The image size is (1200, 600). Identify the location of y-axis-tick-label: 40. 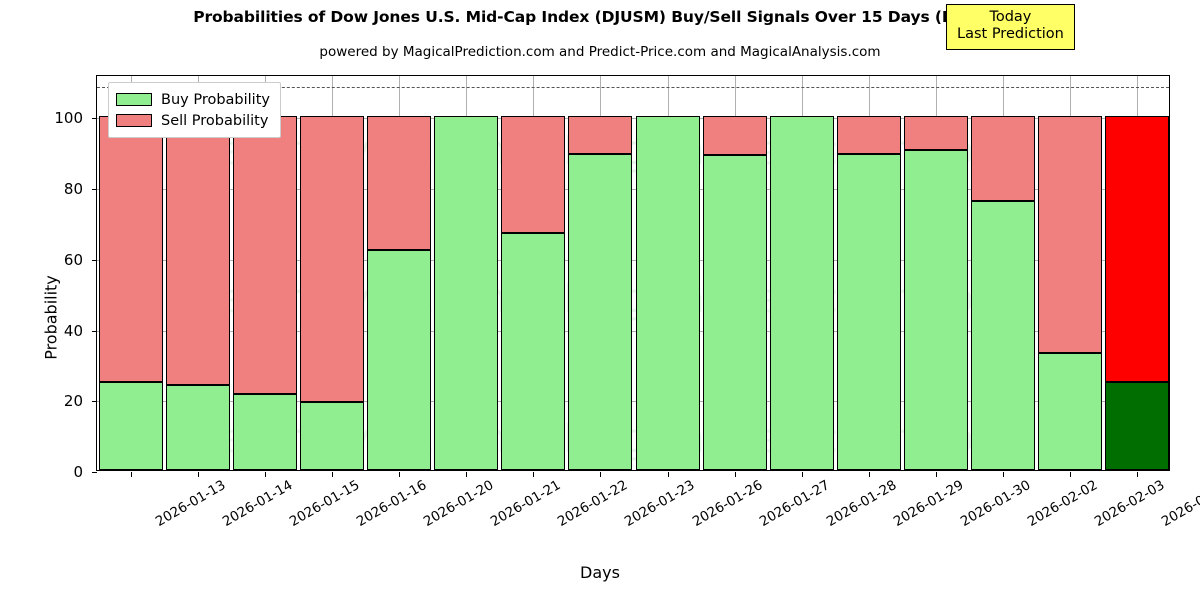
(73, 330).